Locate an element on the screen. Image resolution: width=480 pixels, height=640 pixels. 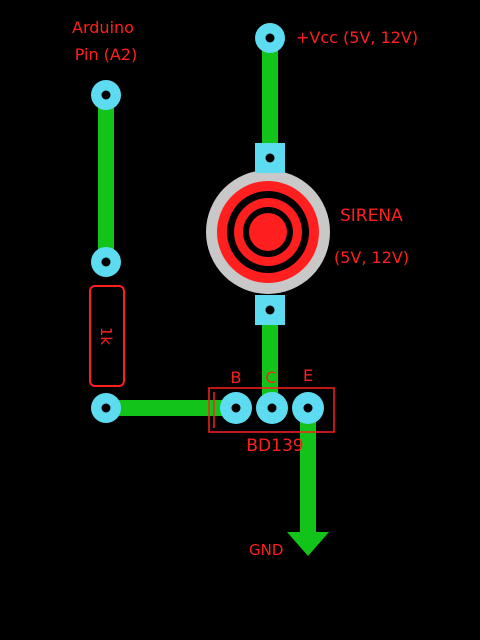
pad-transistor-base-hole is located at coordinates (236, 408).